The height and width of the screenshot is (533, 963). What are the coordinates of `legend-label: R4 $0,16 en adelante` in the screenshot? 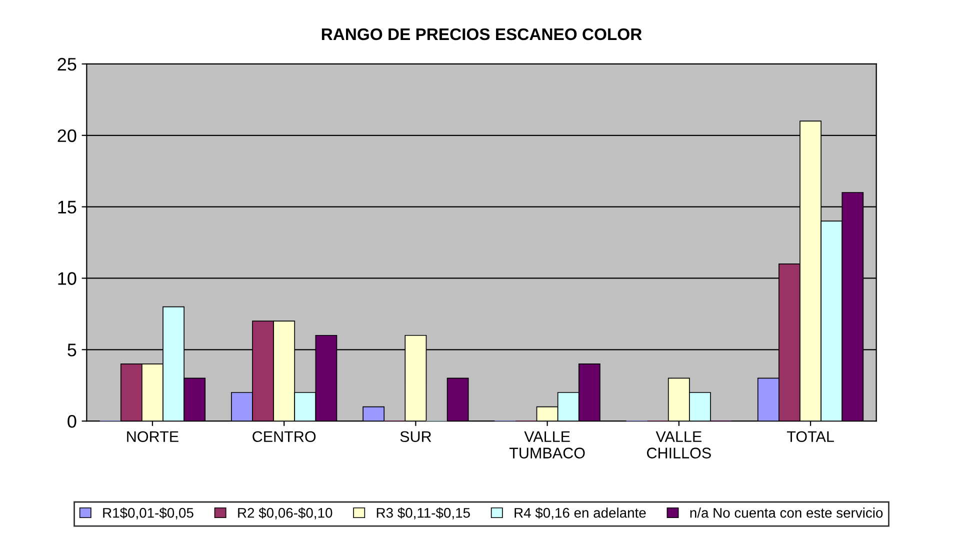 It's located at (580, 513).